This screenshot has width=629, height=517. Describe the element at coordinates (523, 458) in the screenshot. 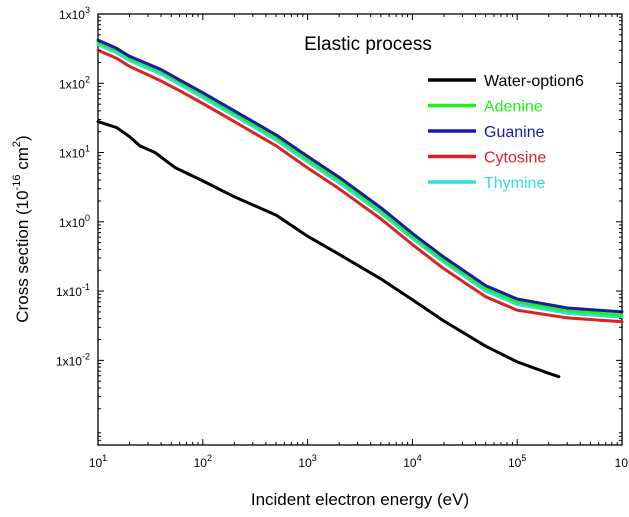

I see `x-tick-label-exp: 5` at that location.